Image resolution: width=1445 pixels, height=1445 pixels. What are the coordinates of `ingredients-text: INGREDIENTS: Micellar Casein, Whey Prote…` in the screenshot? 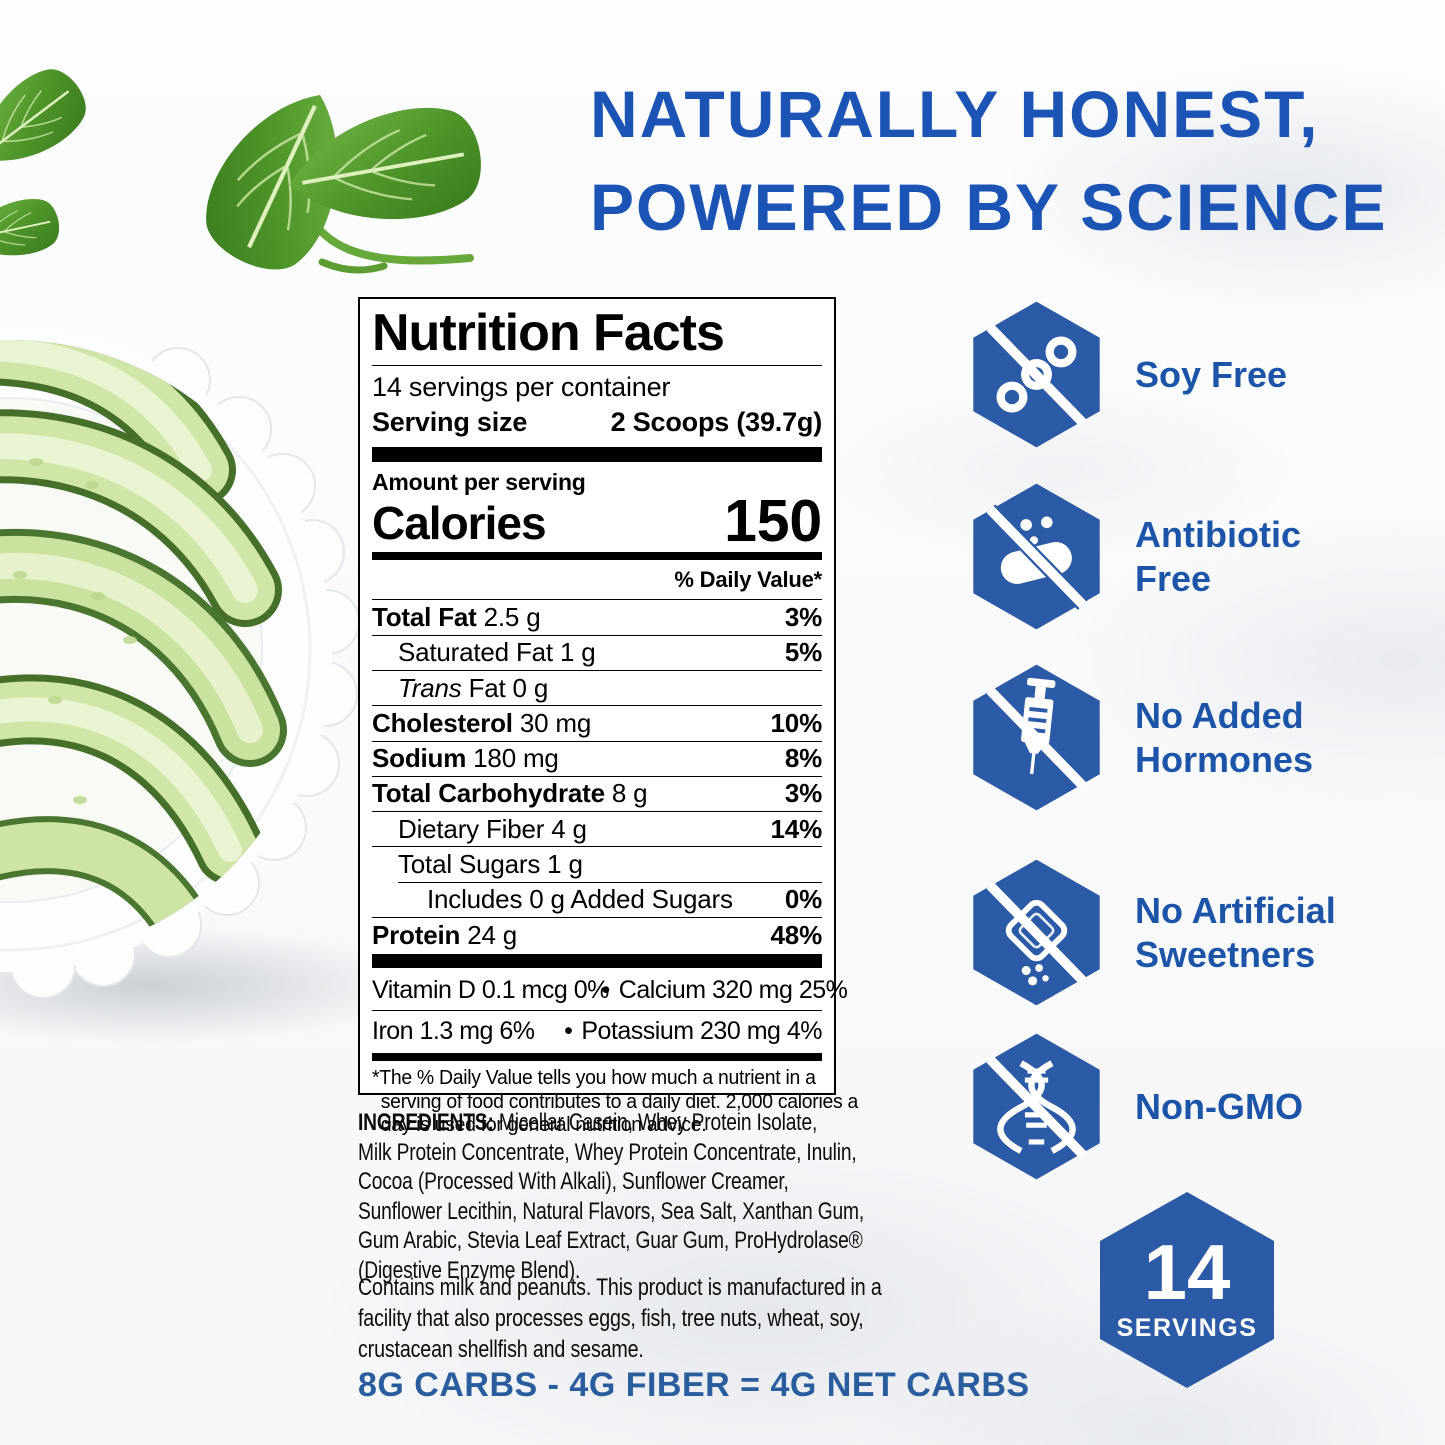 It's located at (611, 1196).